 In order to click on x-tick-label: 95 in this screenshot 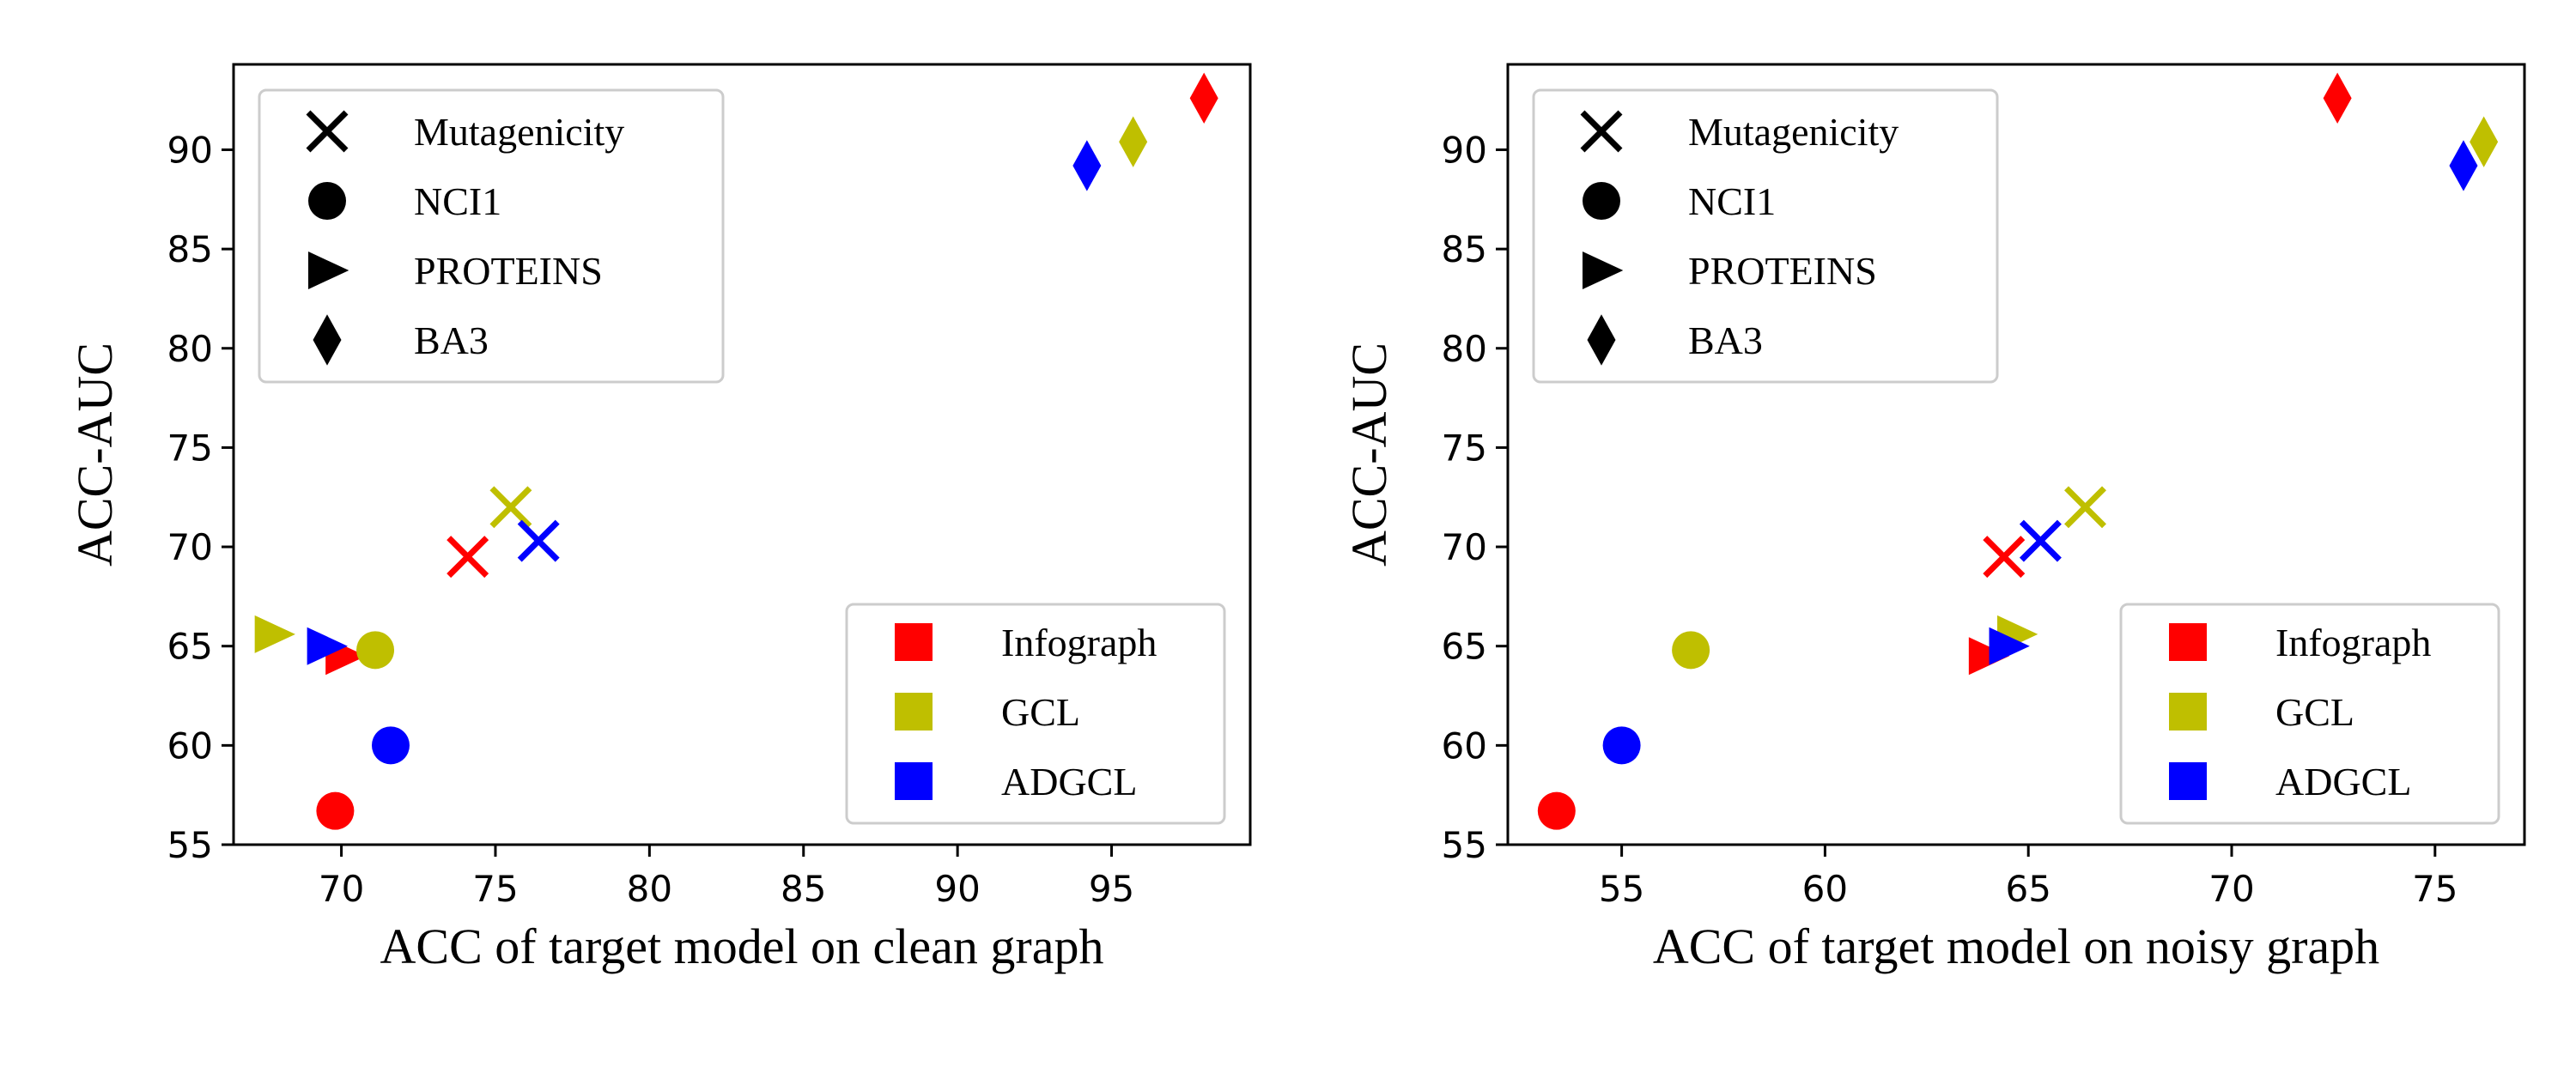, I will do `click(1111, 889)`.